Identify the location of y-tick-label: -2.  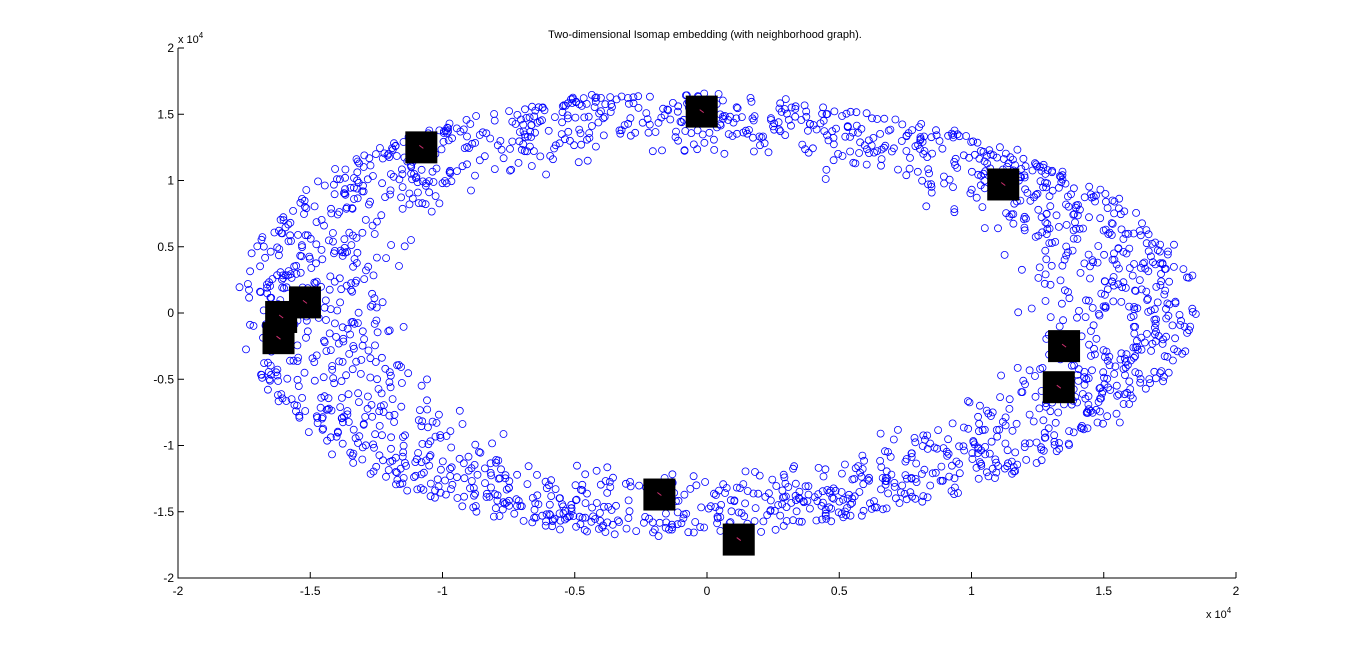
(168, 578).